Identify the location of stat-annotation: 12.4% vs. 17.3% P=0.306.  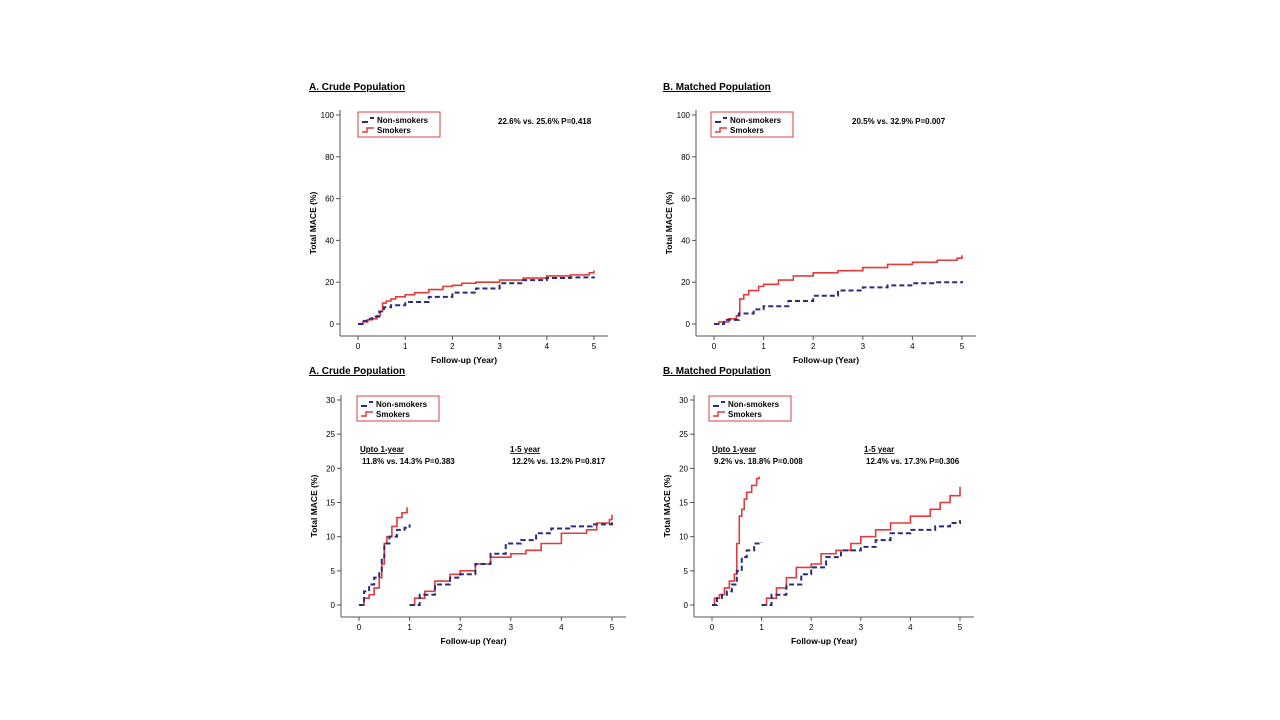
(913, 461).